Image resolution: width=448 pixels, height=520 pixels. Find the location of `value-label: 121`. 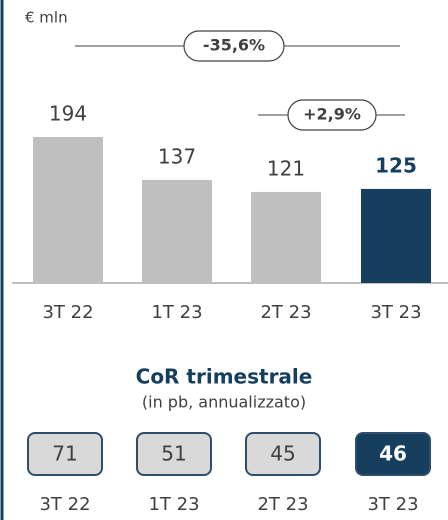

value-label: 121 is located at coordinates (286, 168).